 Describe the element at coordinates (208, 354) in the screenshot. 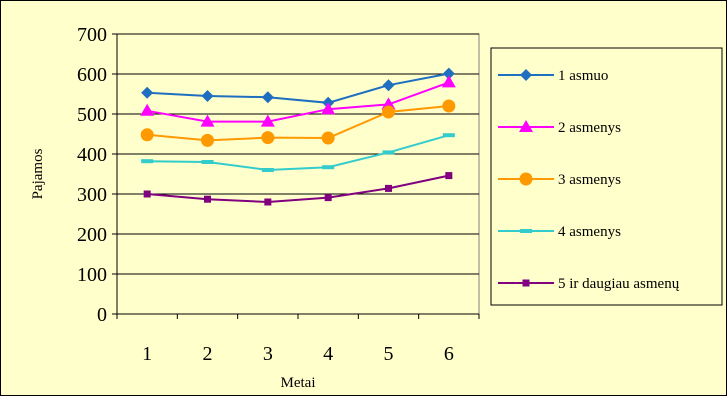

I see `x-tick-label-1: 2` at that location.